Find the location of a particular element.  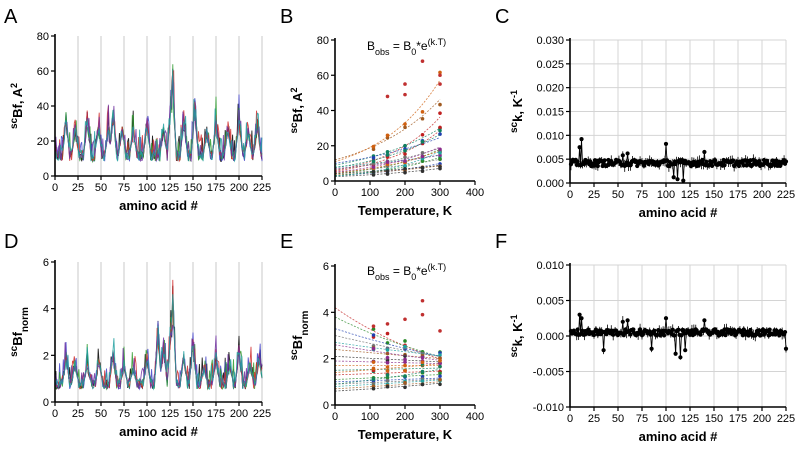

y-axis-title: scBf, A2 is located at coordinates (17, 106).